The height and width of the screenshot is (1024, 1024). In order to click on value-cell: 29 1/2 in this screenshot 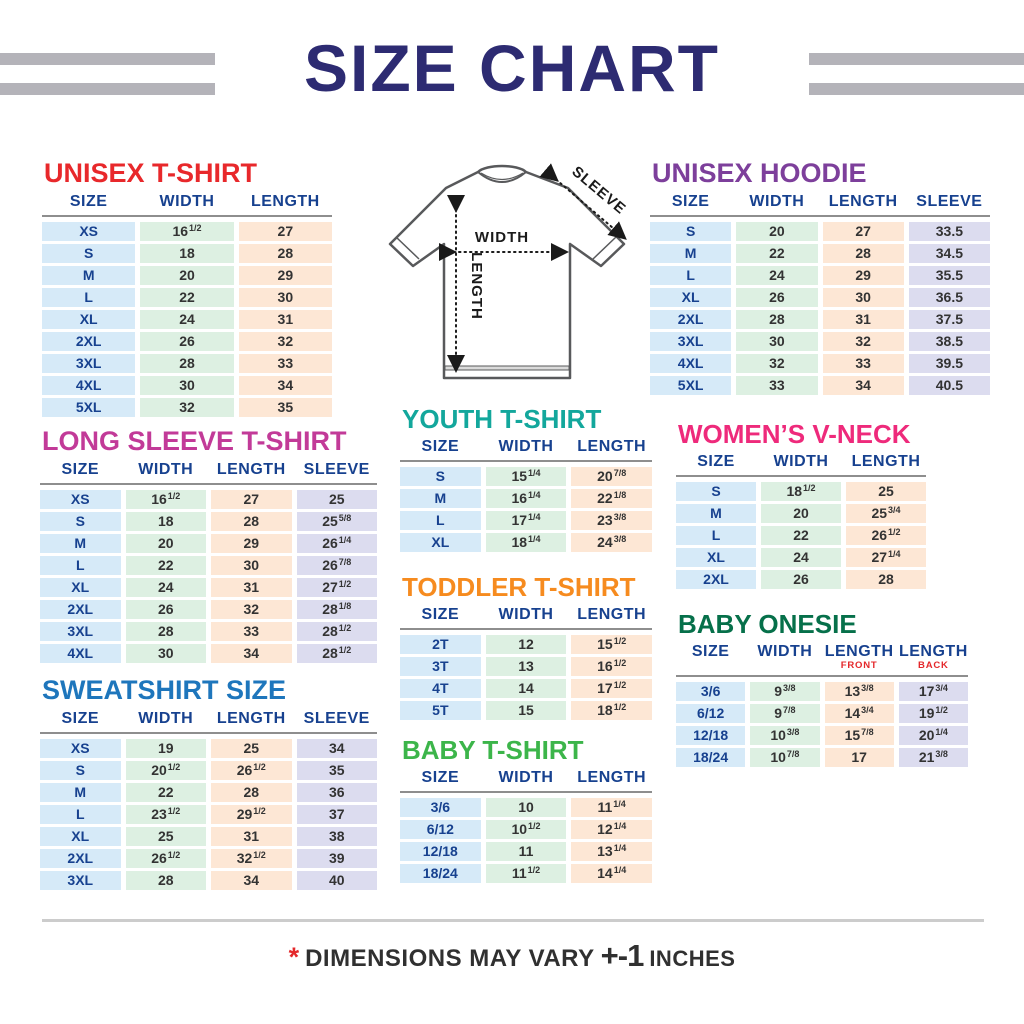, I will do `click(251, 814)`.